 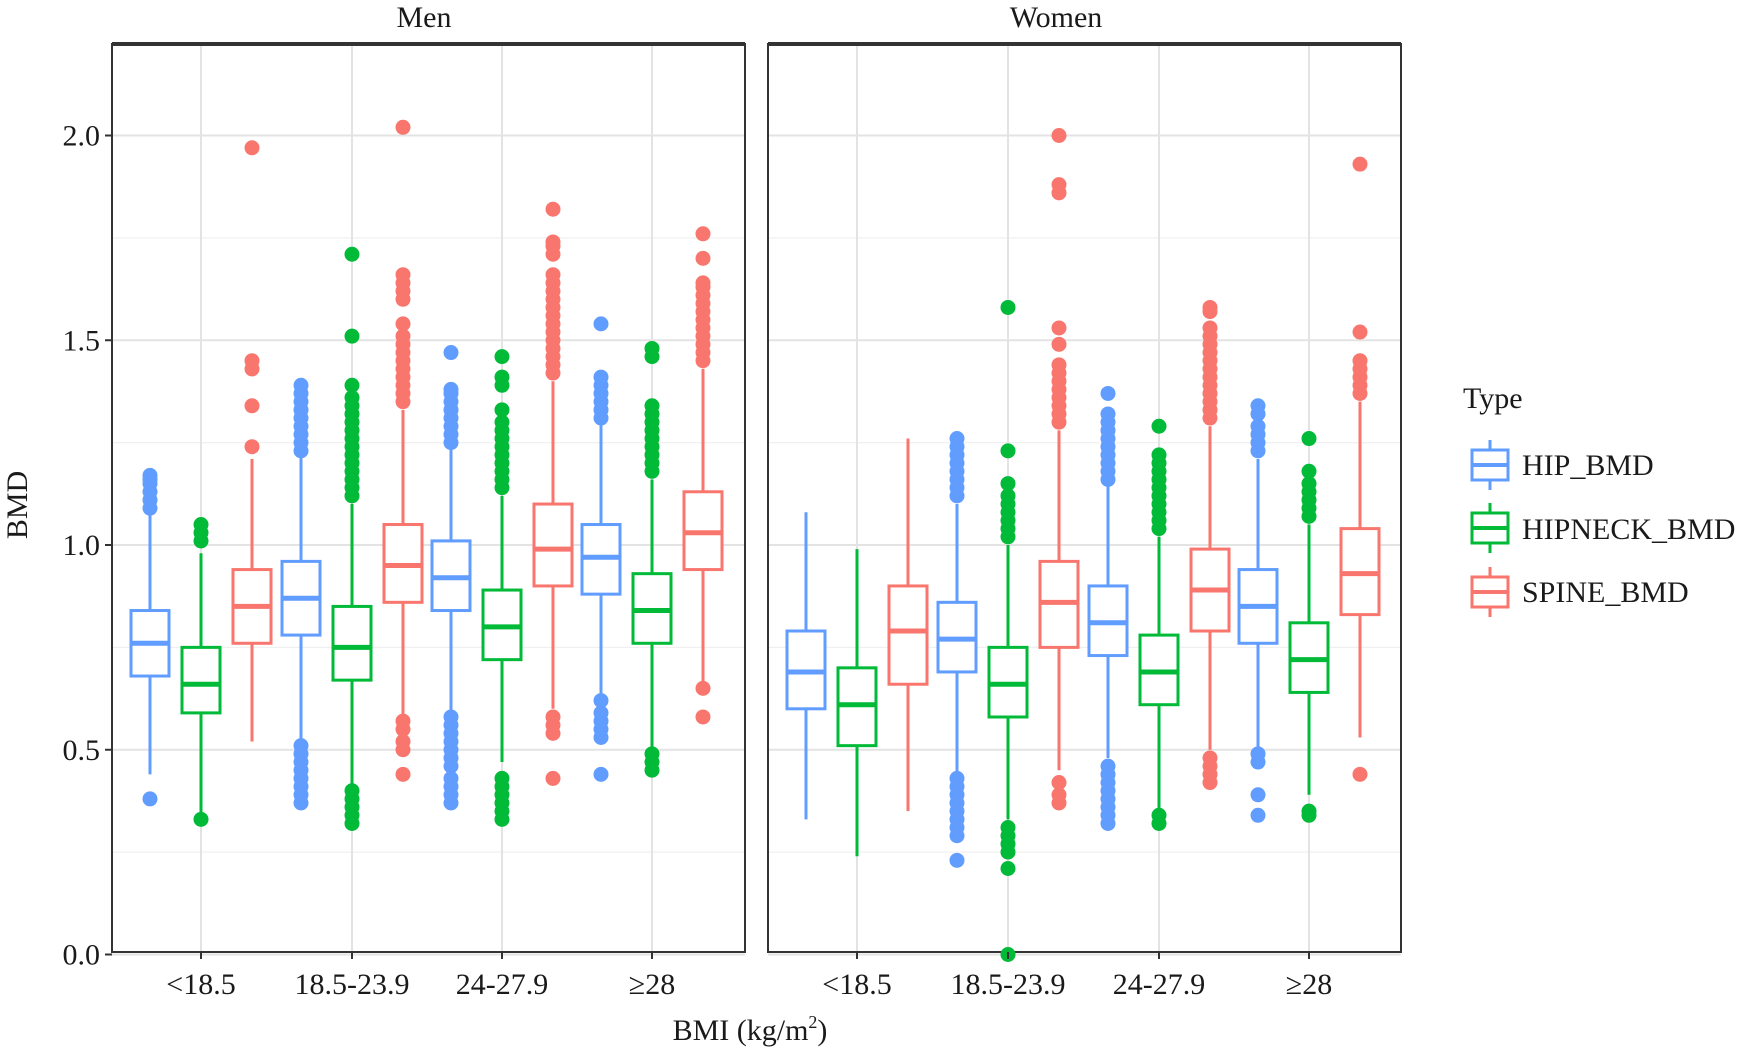 I want to click on legend-label-hip: HIP_BMD, so click(x=1588, y=465).